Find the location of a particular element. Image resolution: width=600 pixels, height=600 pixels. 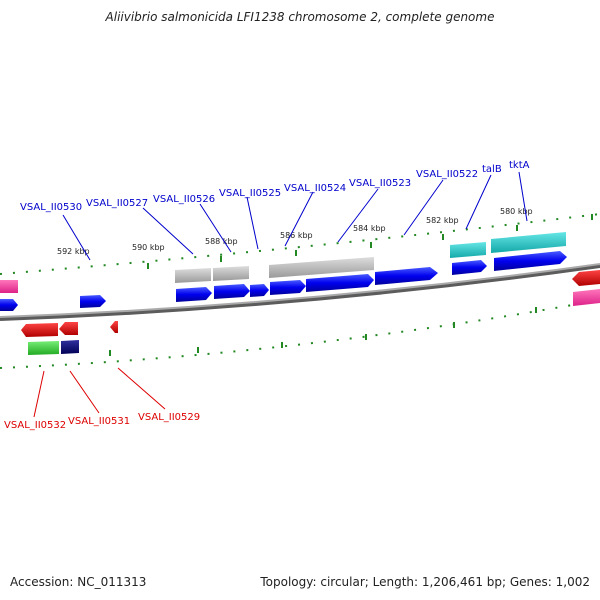

forward-callout-lines is located at coordinates (295, 216).